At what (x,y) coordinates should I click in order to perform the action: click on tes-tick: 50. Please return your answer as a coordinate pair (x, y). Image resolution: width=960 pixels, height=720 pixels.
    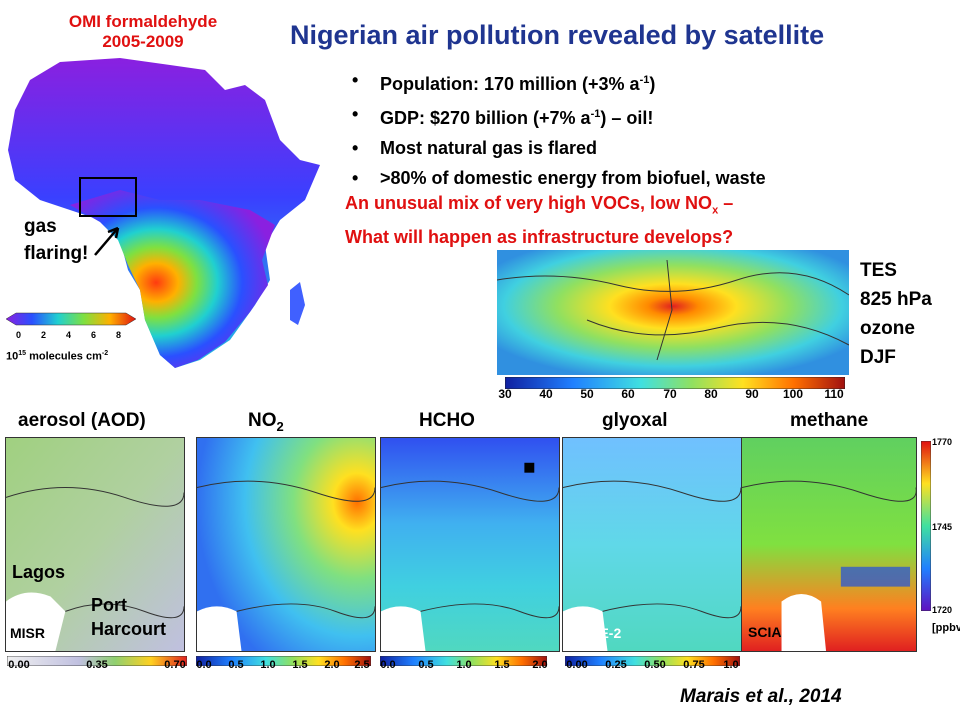
    Looking at the image, I should click on (587, 394).